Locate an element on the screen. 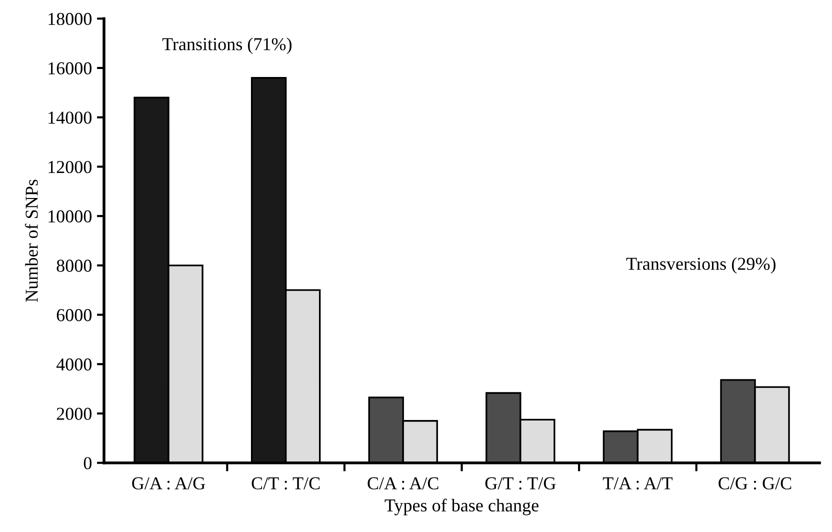 Image resolution: width=832 pixels, height=532 pixels. x-tick-label: C/T : T/C is located at coordinates (286, 483).